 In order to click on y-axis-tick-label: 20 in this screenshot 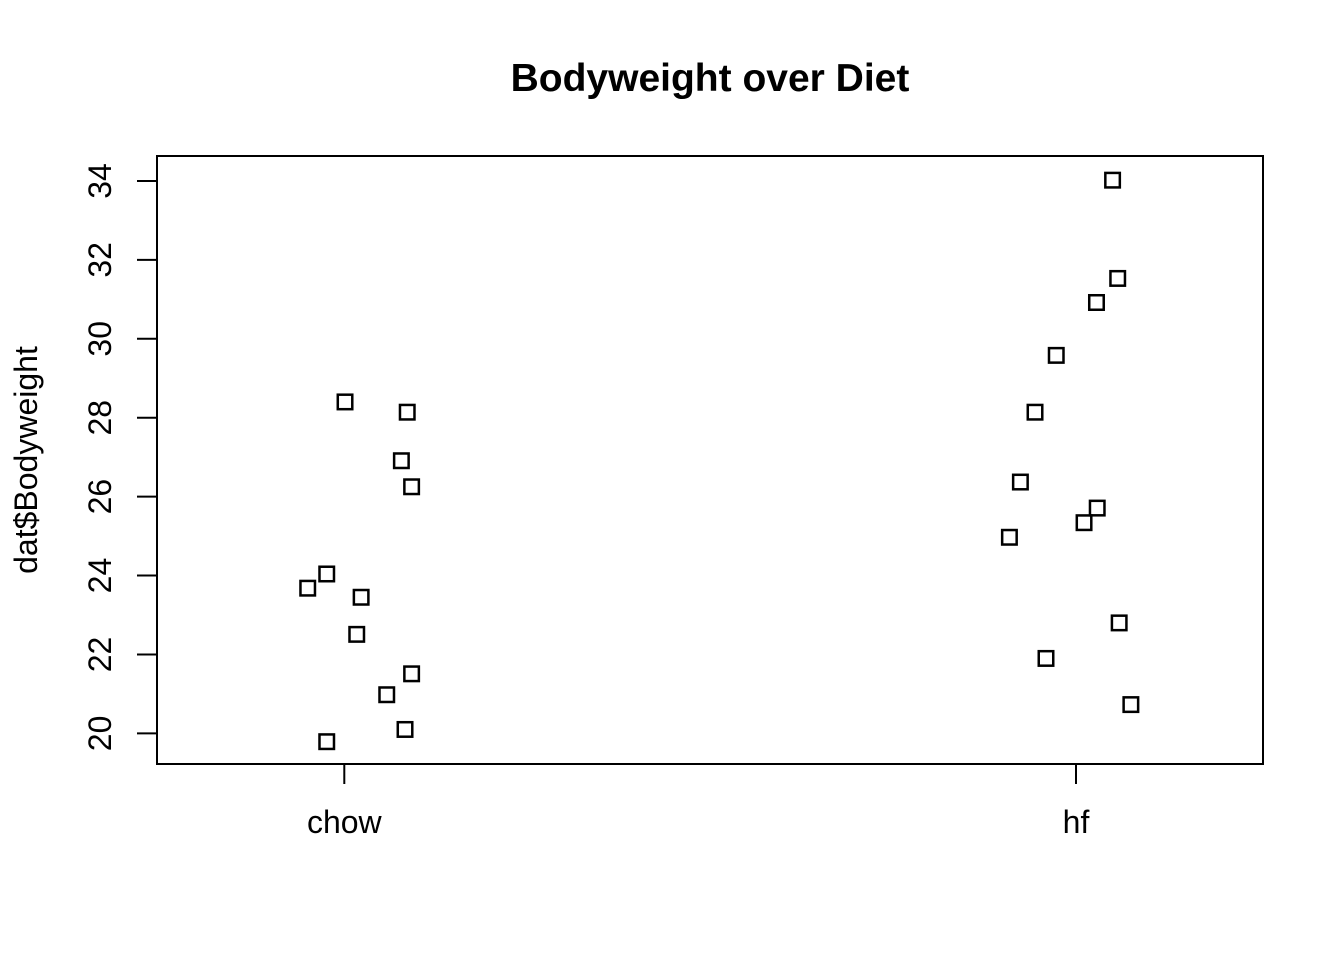, I will do `click(100, 734)`.